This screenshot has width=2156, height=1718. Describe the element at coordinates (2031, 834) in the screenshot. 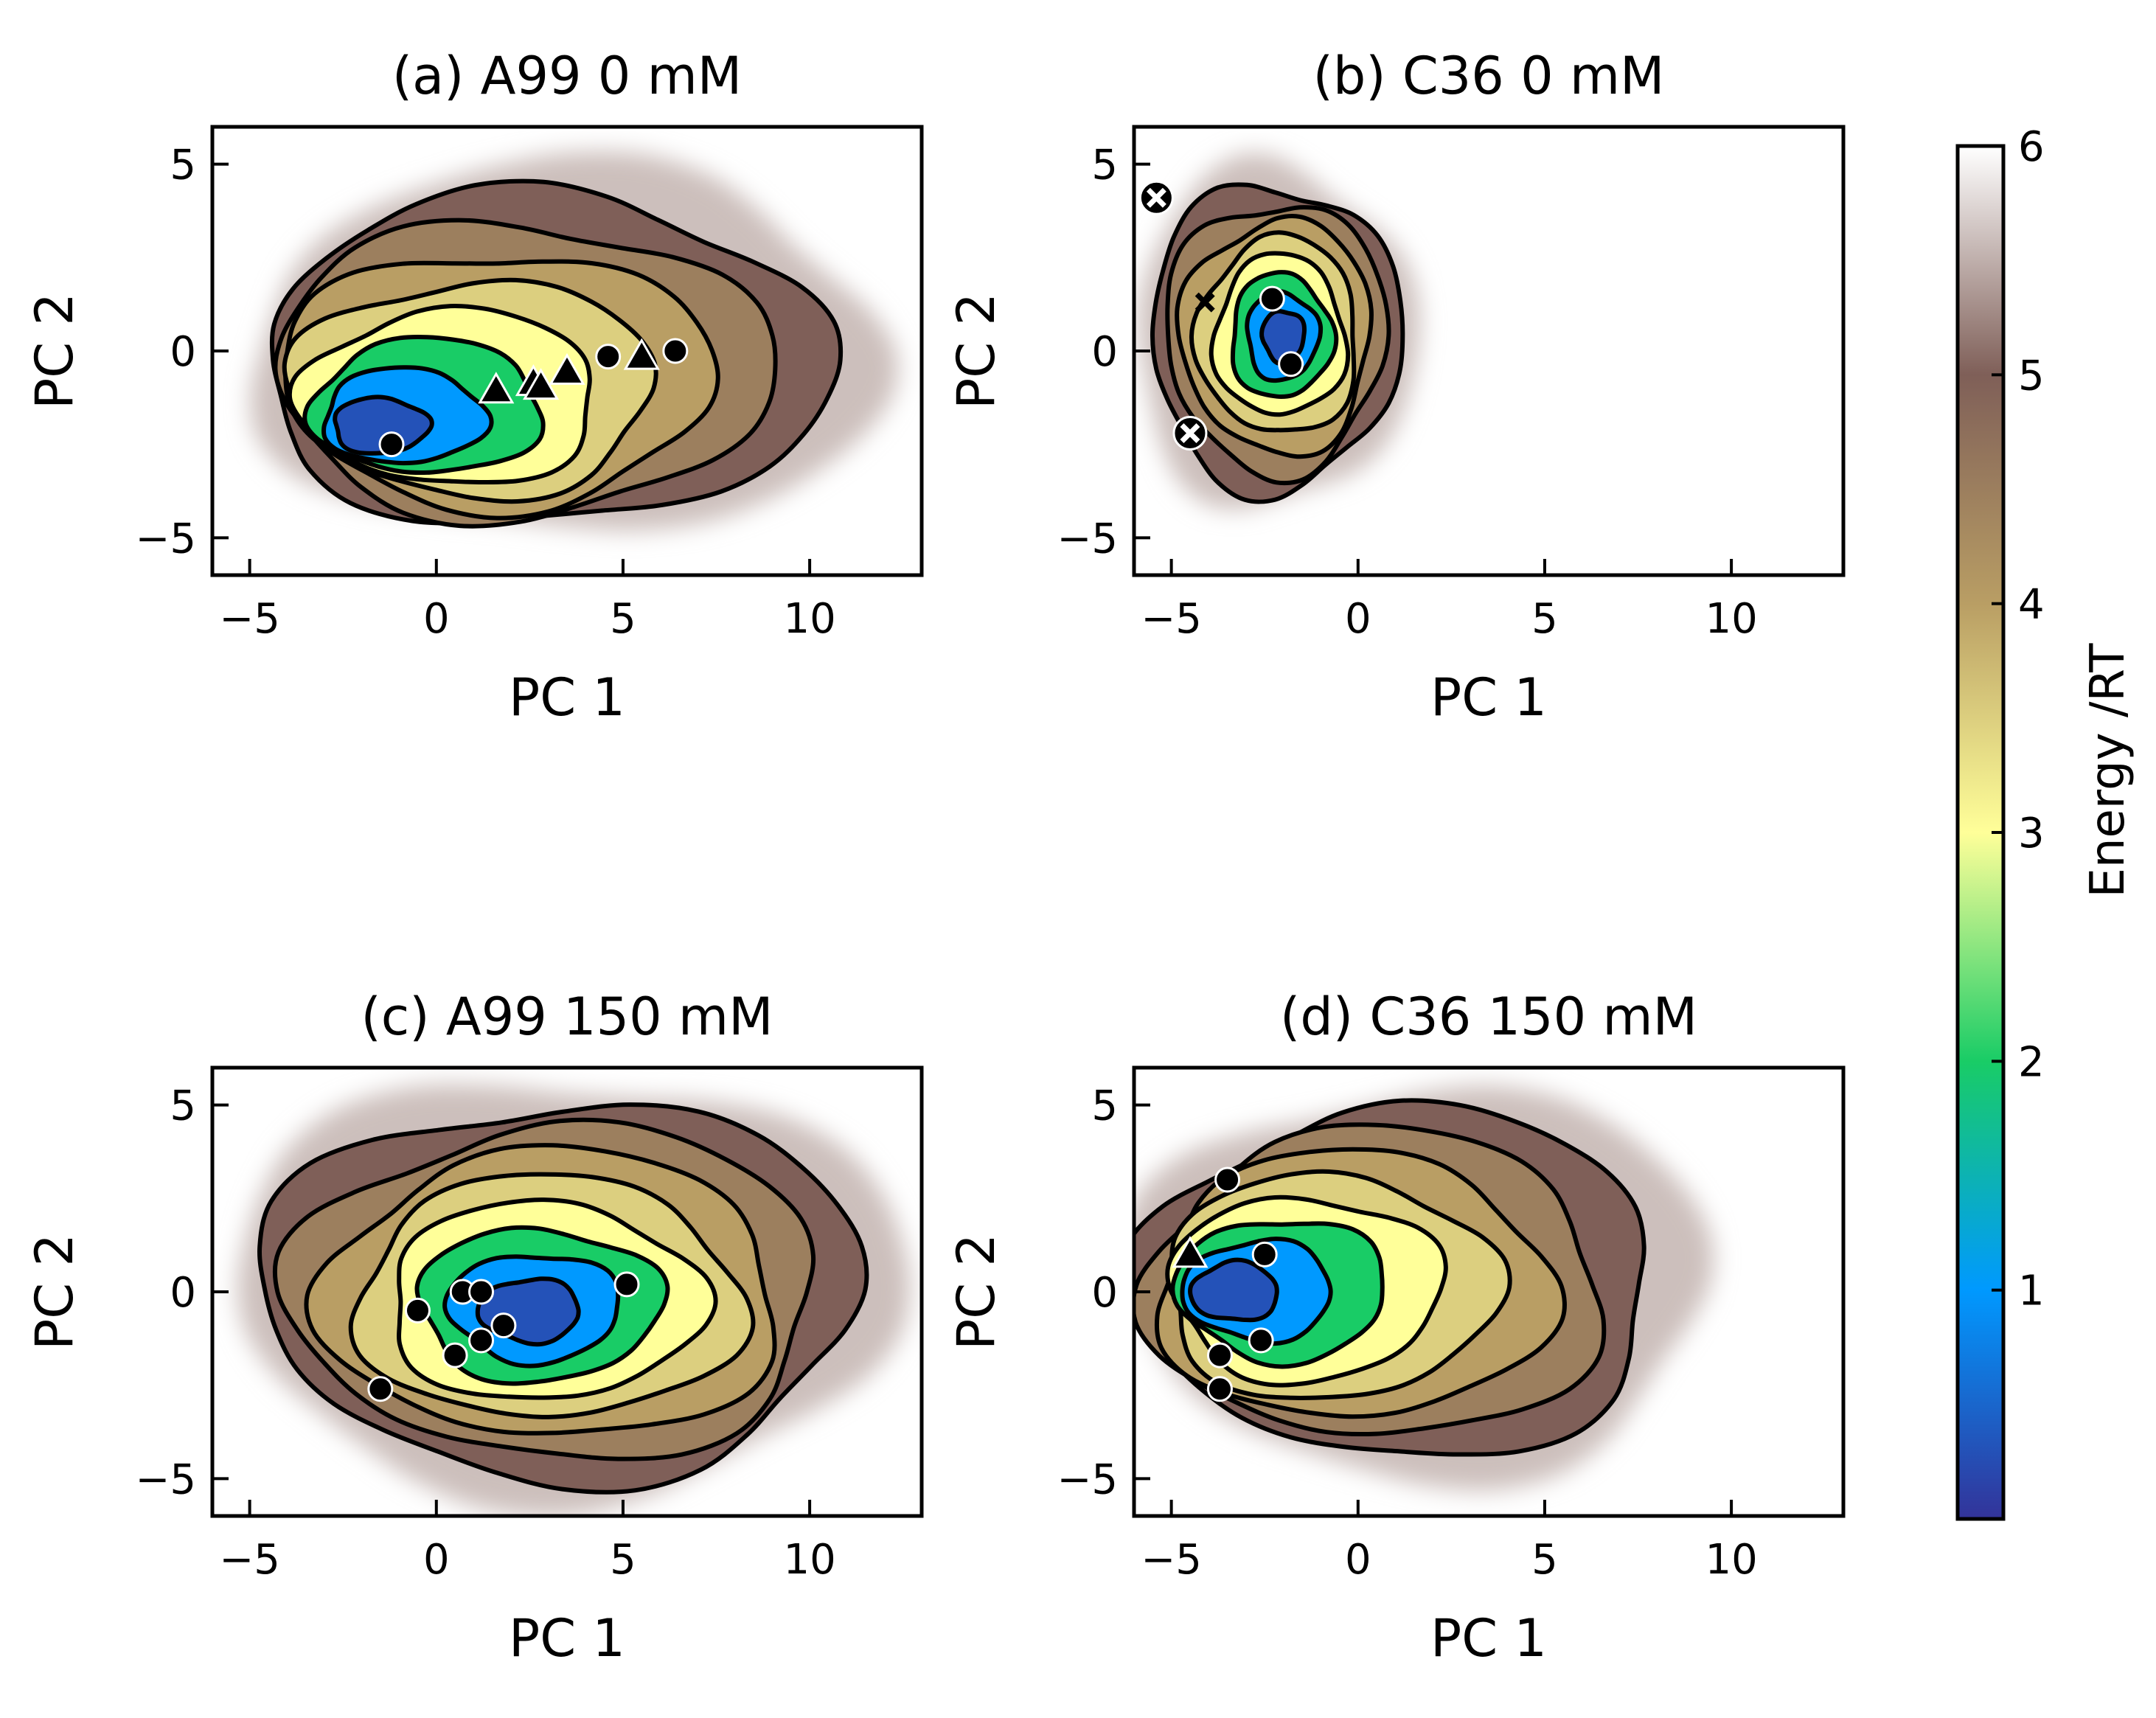

I see `colorbar-tick-label: 3` at that location.